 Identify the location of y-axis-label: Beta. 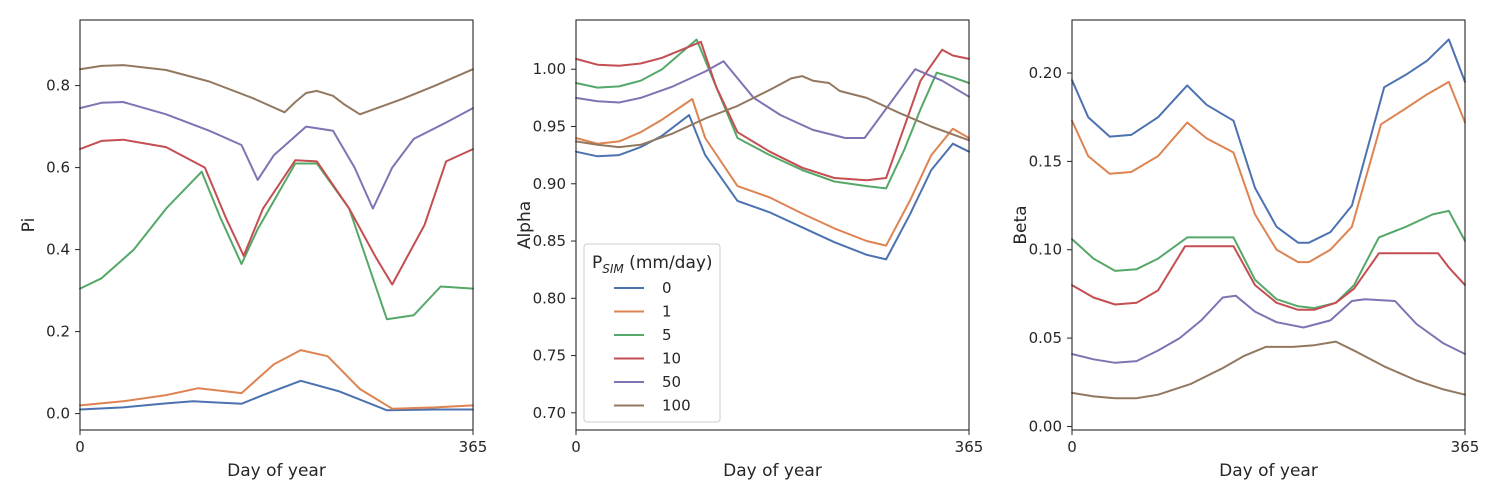
(1021, 224).